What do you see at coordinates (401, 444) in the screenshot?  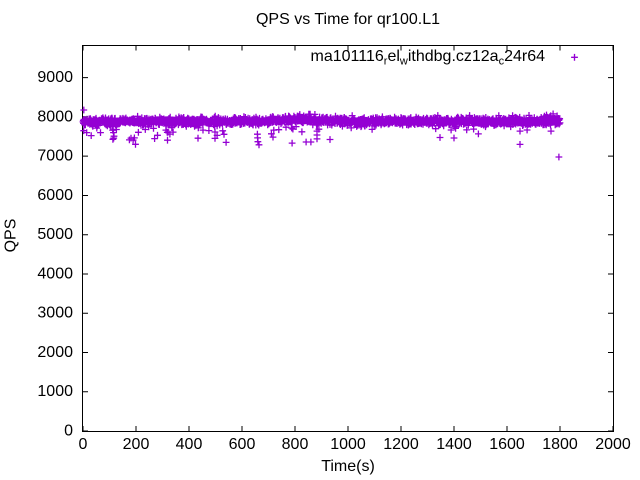 I see `svg-text: 1200` at bounding box center [401, 444].